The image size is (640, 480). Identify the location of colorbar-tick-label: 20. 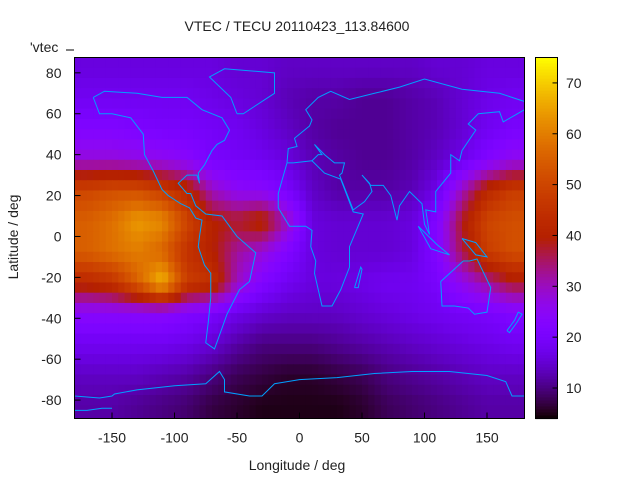
(574, 337).